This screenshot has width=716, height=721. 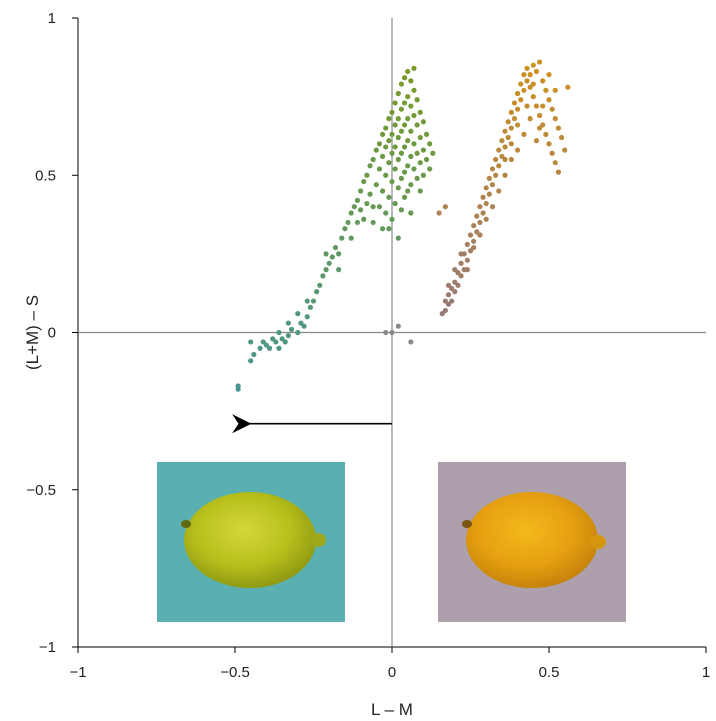 I want to click on y-tick-label: −0.5, so click(x=41, y=490).